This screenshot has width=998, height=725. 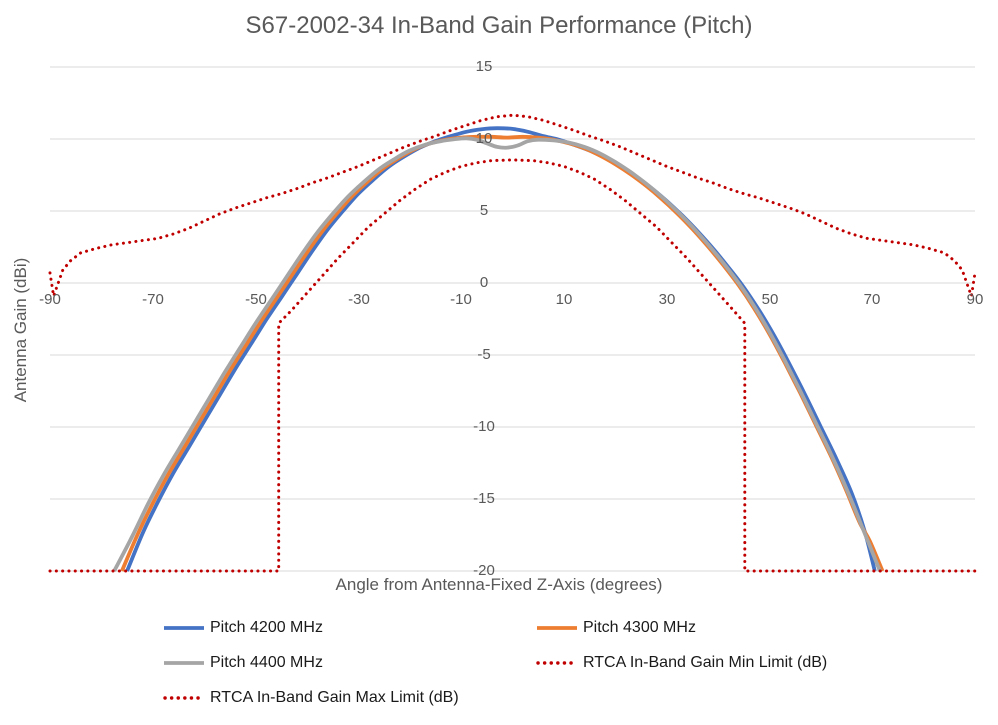 What do you see at coordinates (484, 66) in the screenshot?
I see `y-tick-label: 15` at bounding box center [484, 66].